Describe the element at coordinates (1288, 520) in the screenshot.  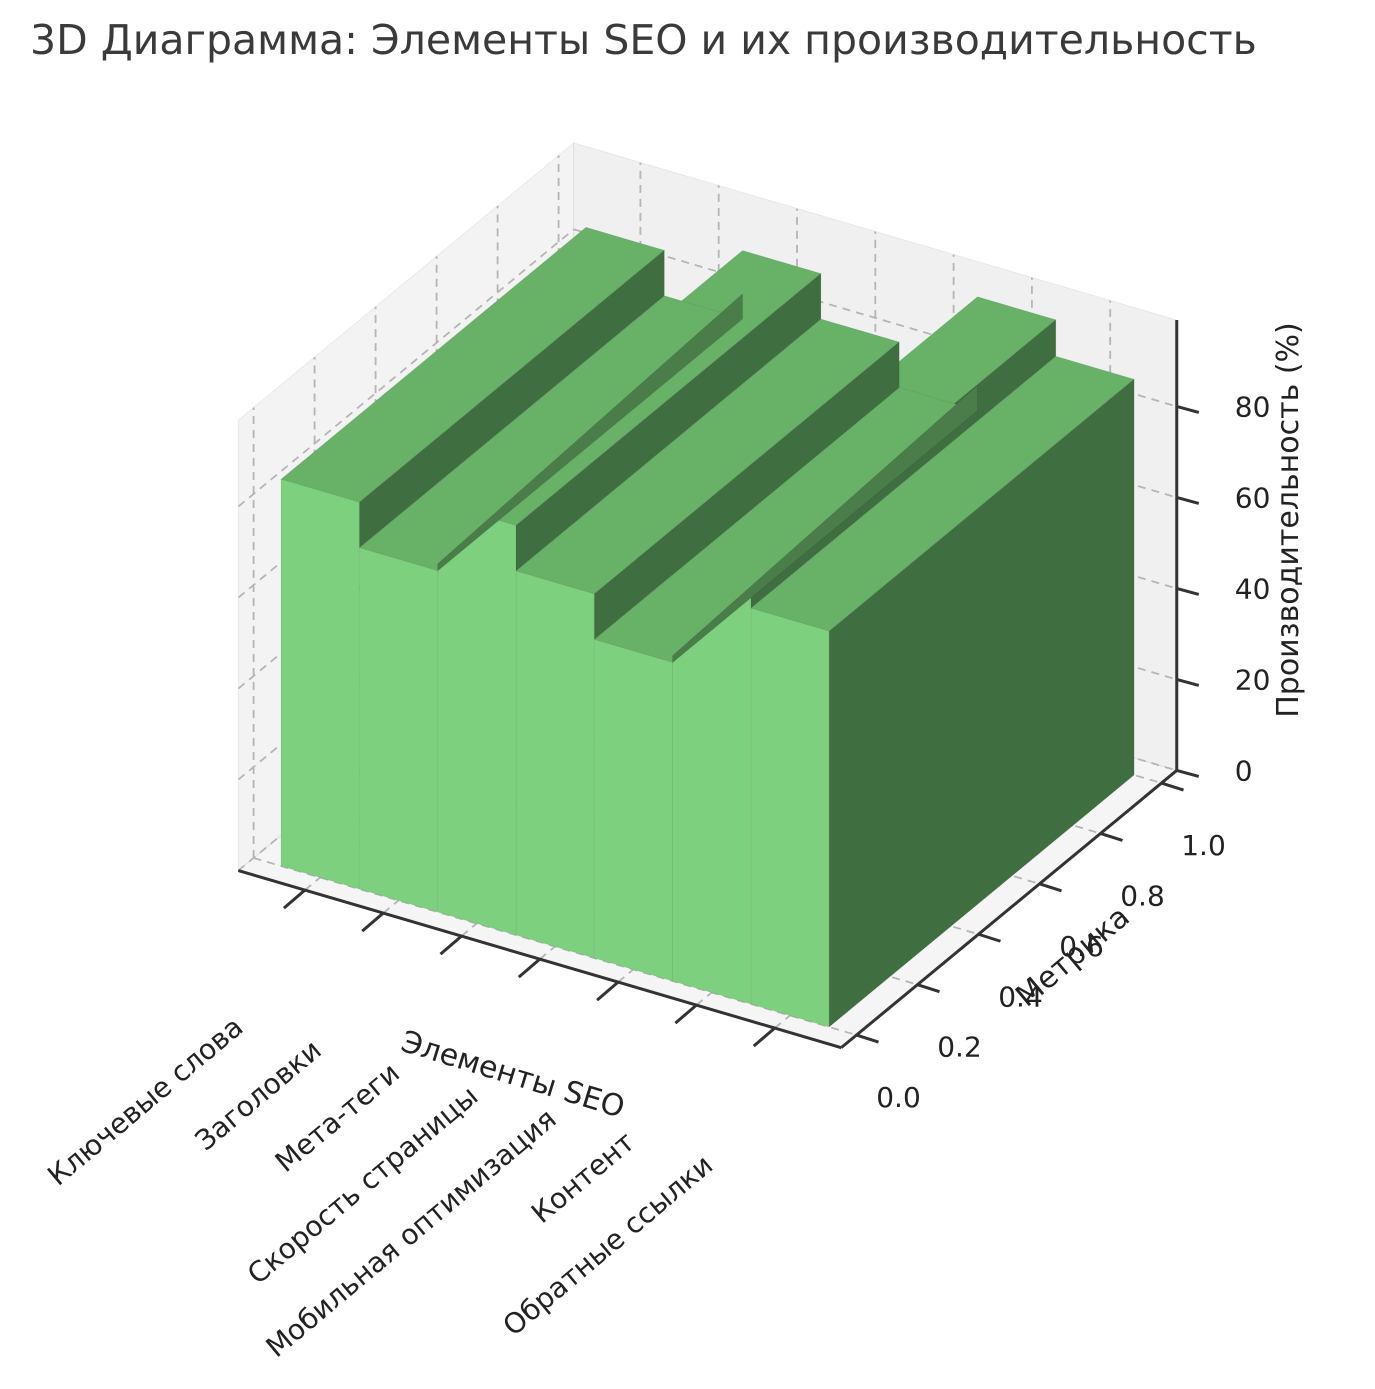
I see `z-axis-label: Производительность (%)` at that location.